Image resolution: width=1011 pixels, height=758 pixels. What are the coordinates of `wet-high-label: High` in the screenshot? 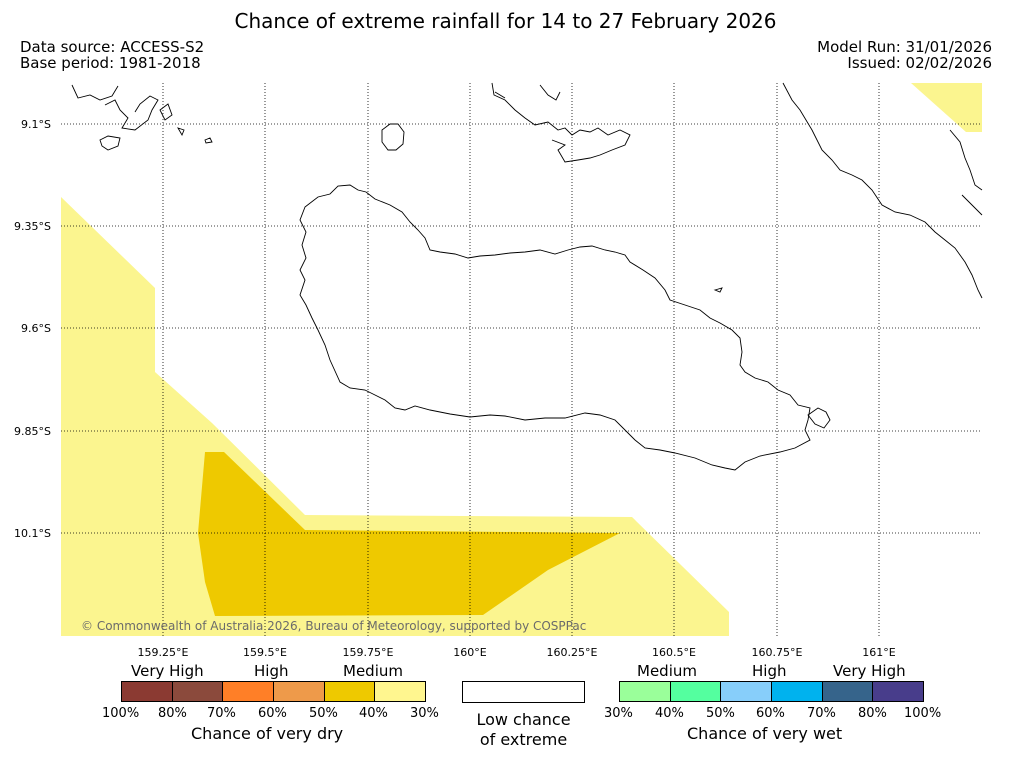 It's located at (769, 671).